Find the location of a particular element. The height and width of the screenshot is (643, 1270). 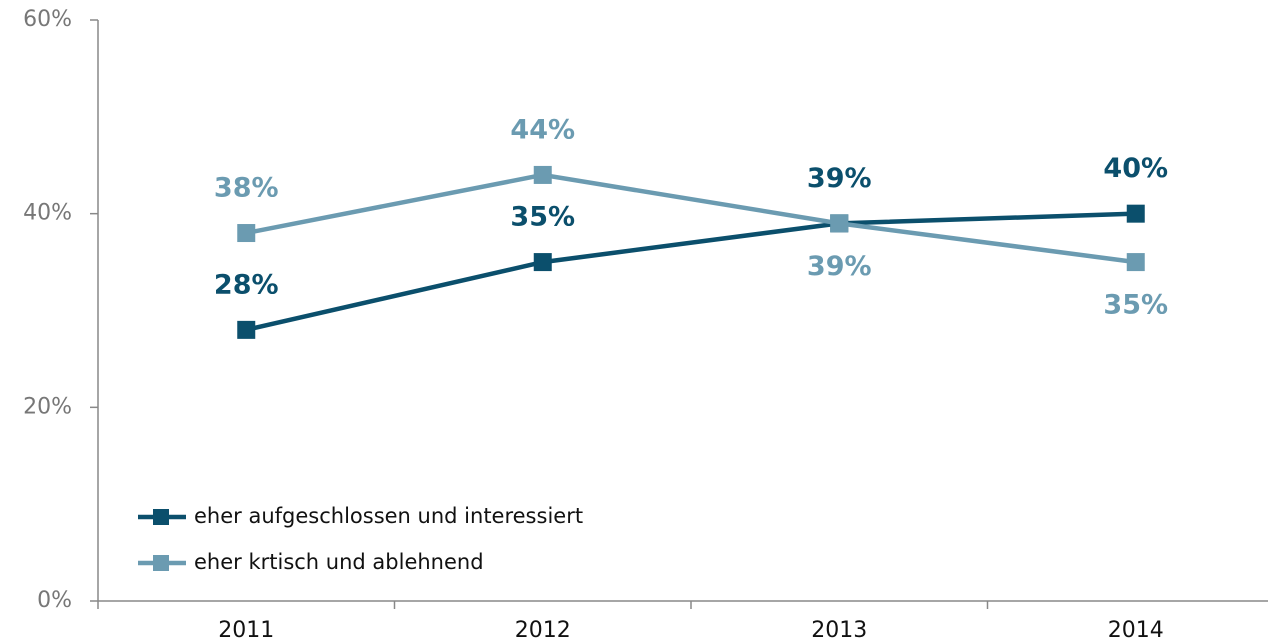

legend-label: eher aufgeschlossen und interessiert is located at coordinates (388, 516).